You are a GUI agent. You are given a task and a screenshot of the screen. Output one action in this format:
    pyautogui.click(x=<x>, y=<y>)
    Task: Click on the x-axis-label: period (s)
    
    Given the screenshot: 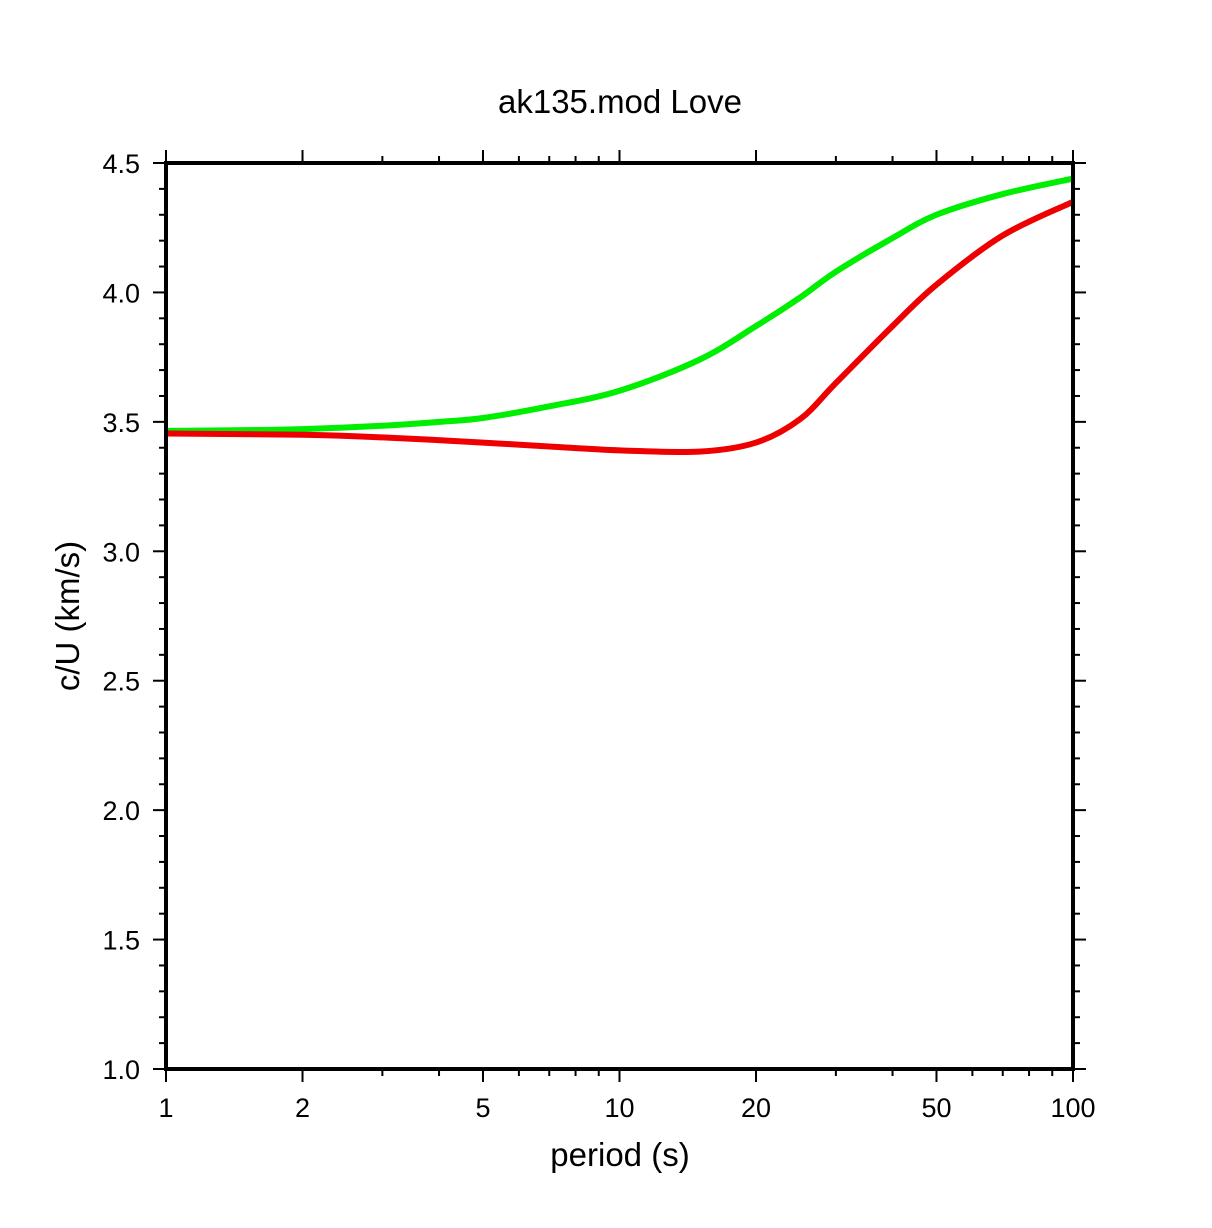 What is the action you would take?
    pyautogui.click(x=619, y=1154)
    